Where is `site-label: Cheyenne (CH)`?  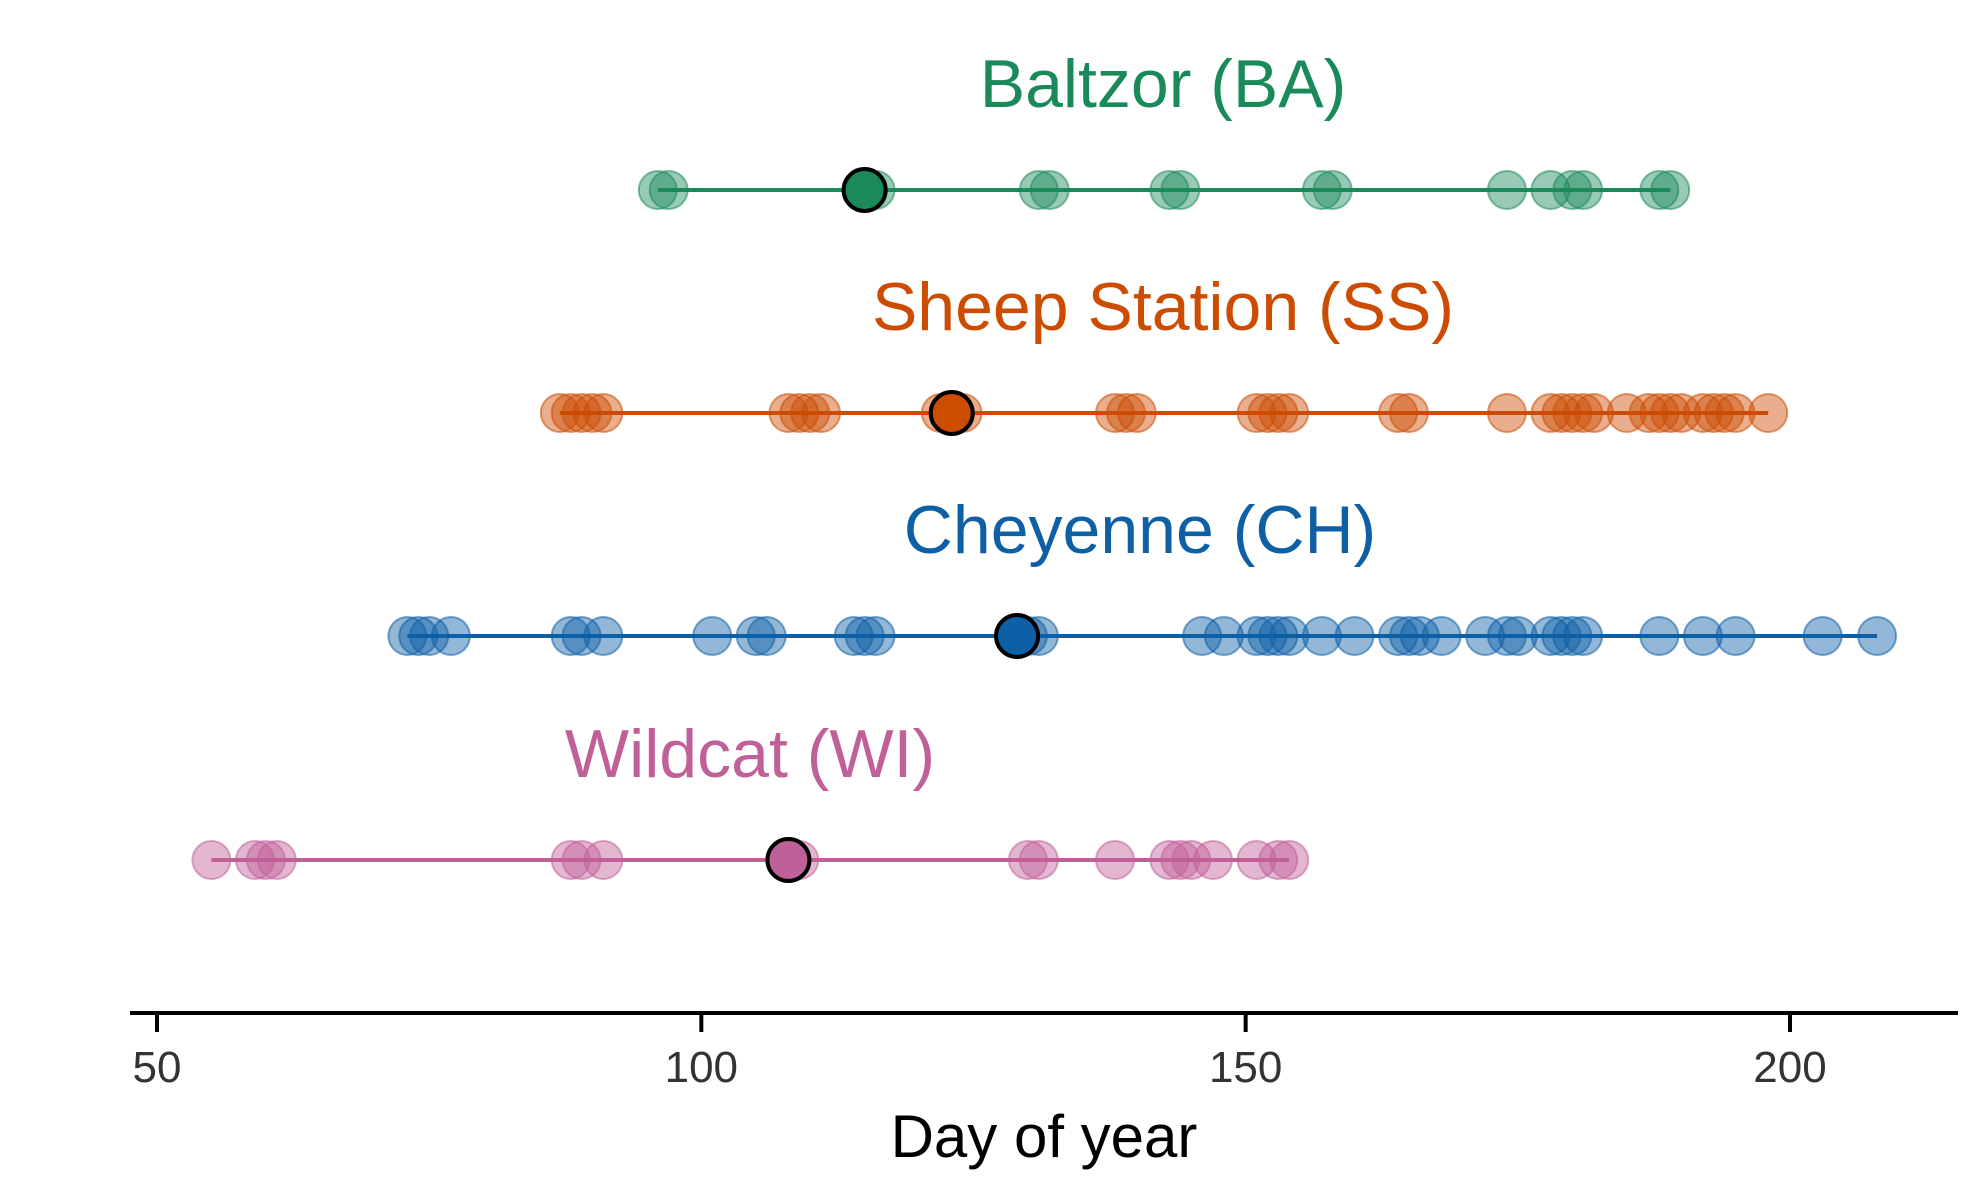
site-label: Cheyenne (CH) is located at coordinates (1140, 530).